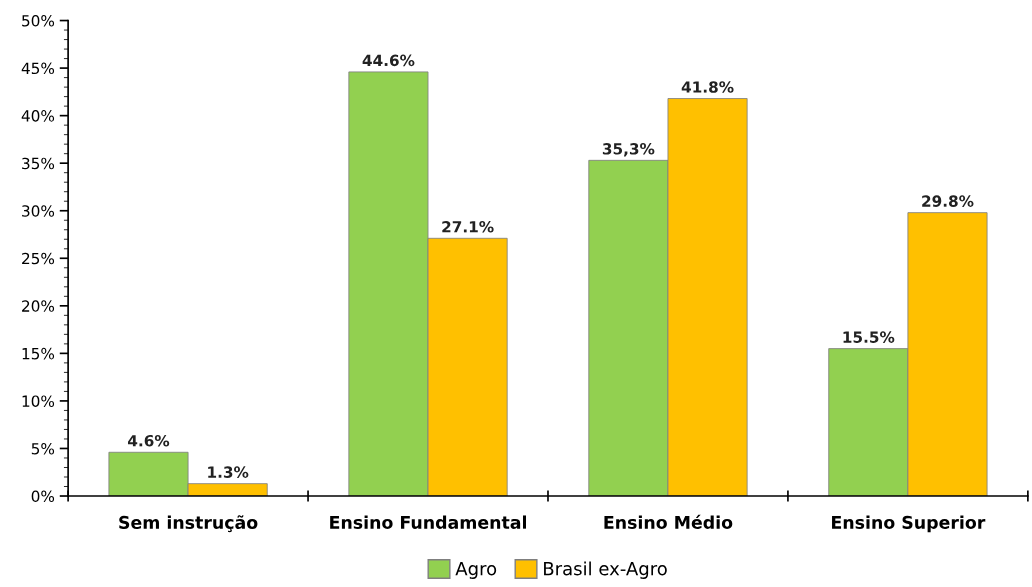 The height and width of the screenshot is (587, 1032). I want to click on x-tick-label: Sem instrução, so click(188, 524).